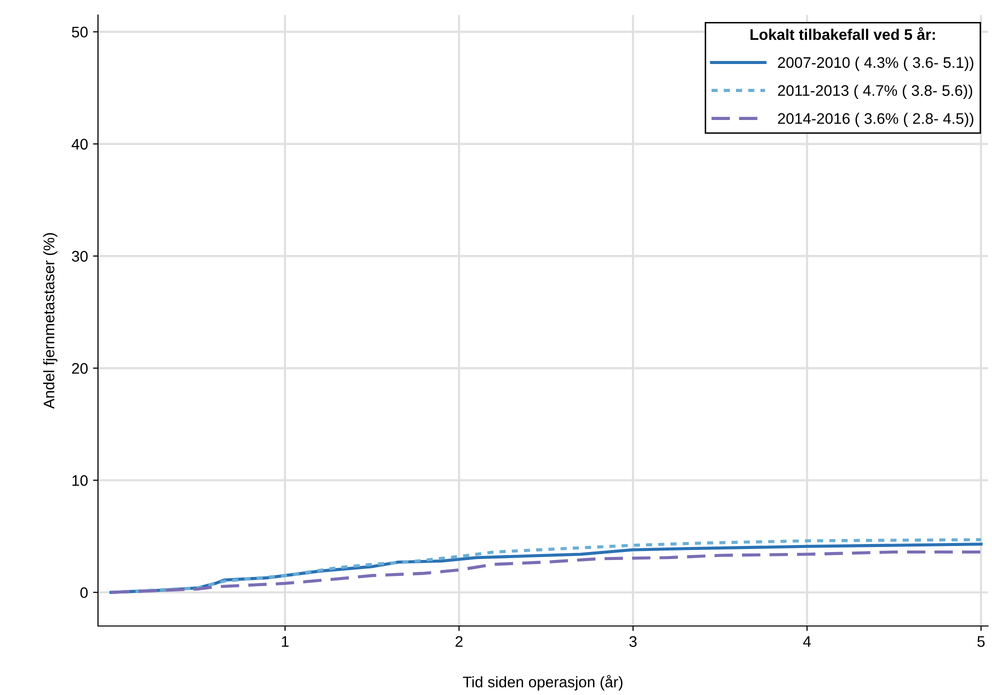  What do you see at coordinates (459, 641) in the screenshot?
I see `x-tick-label: 2` at bounding box center [459, 641].